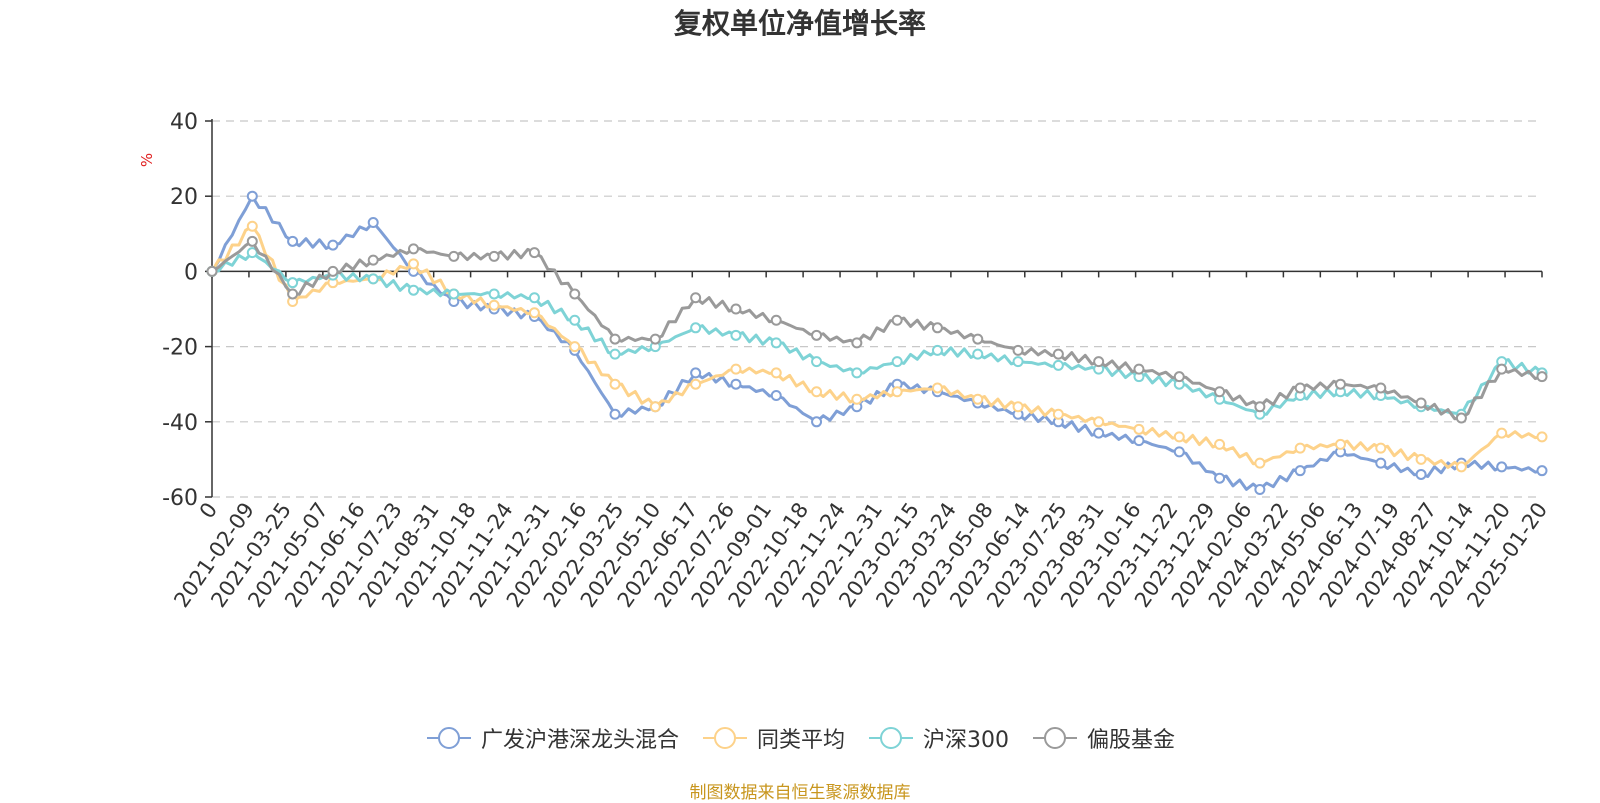  What do you see at coordinates (938, 738) in the screenshot?
I see `legend-item-csi300: 沪深300` at bounding box center [938, 738].